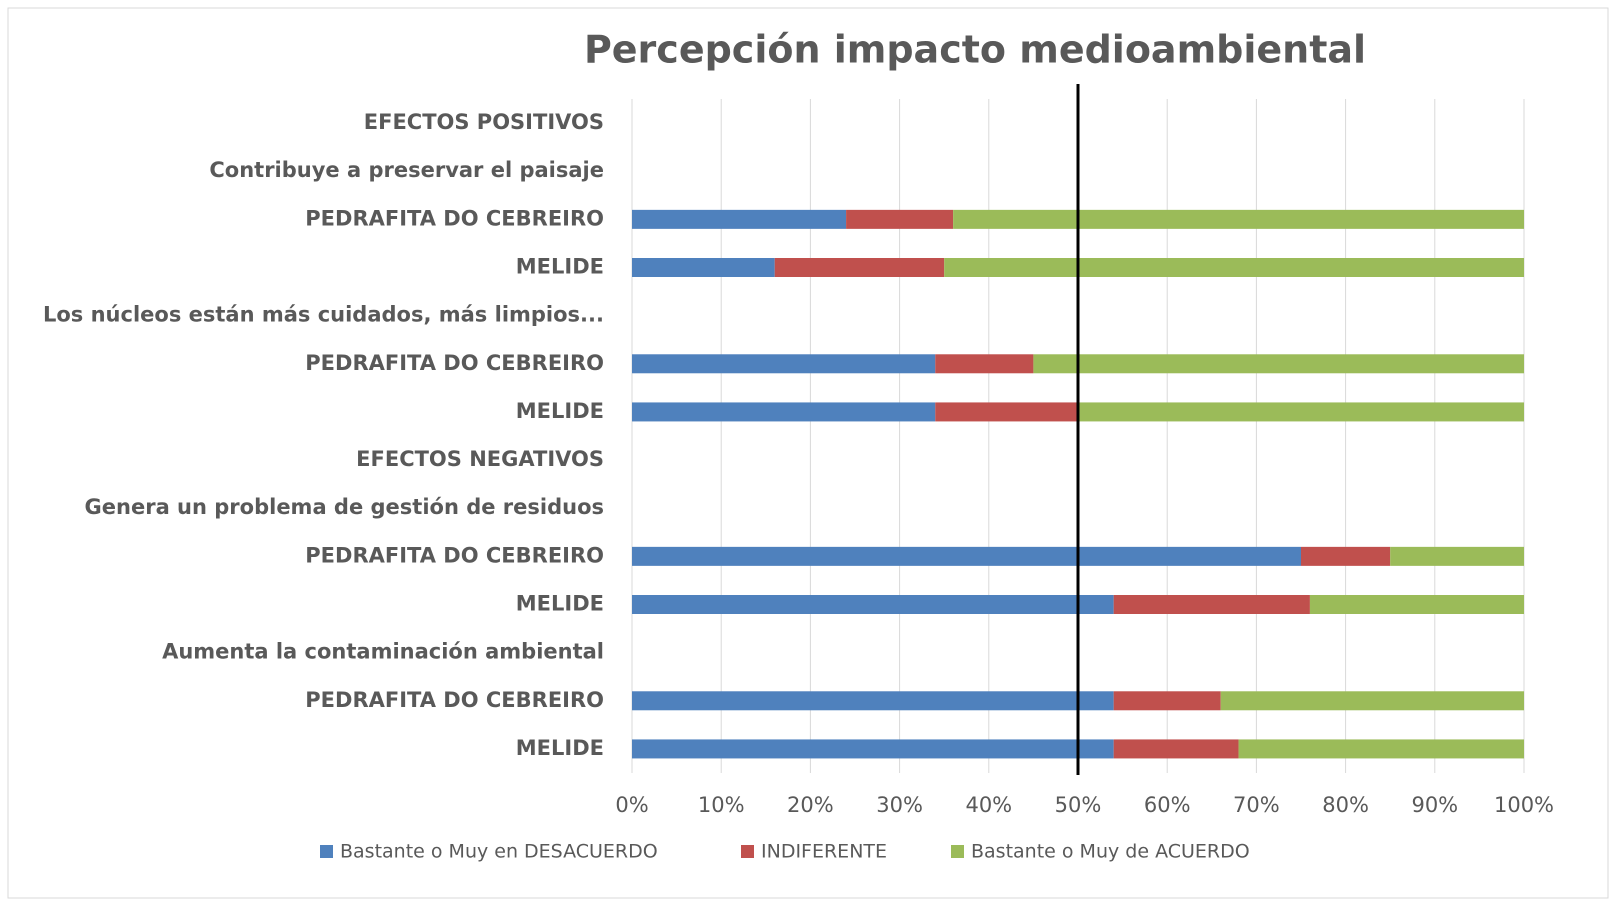 This screenshot has height=901, width=1611. I want to click on x-tick-label: 30%, so click(899, 805).